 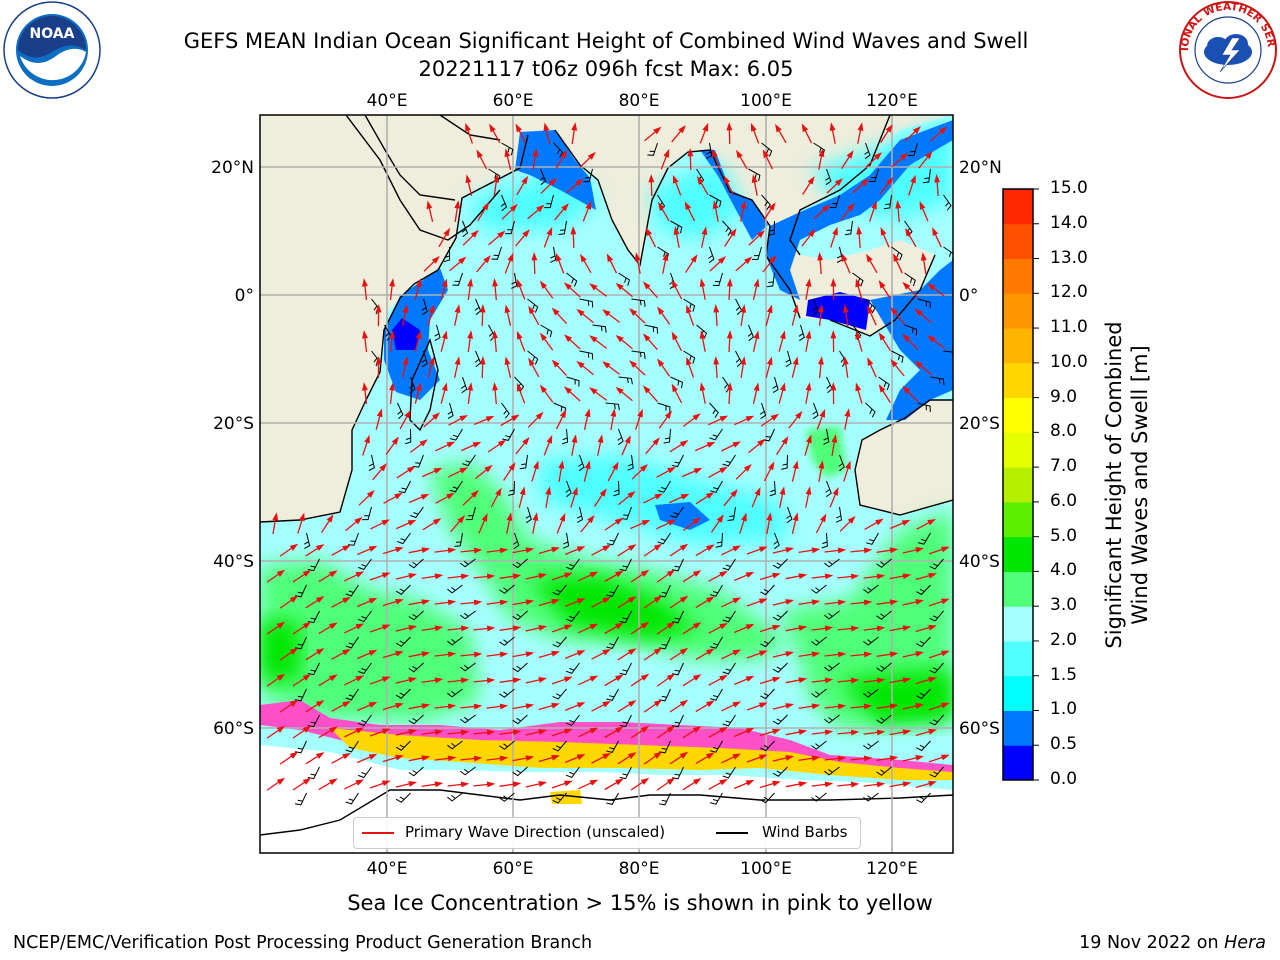 What do you see at coordinates (535, 832) in the screenshot?
I see `wave-direction-legend-label: Primary Wave Direction (unscaled)` at bounding box center [535, 832].